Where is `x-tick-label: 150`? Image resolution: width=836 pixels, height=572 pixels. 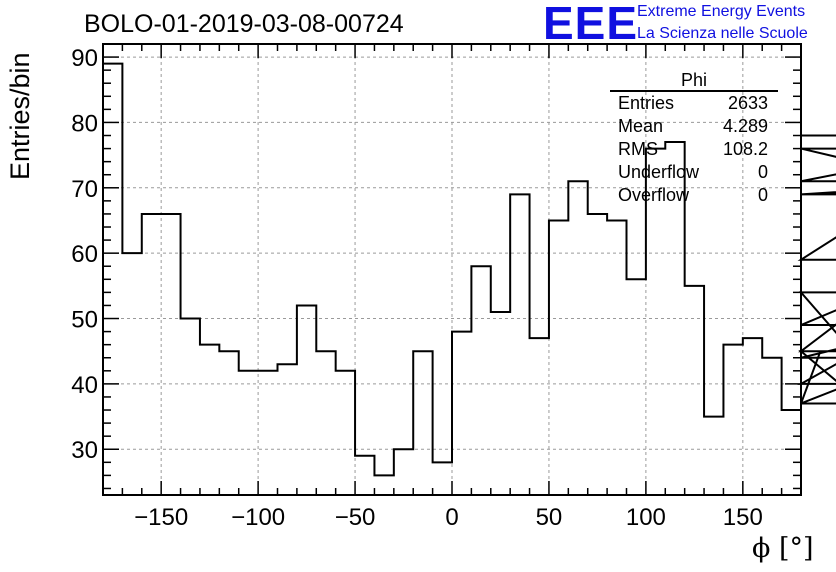
x-tick-label: 150 is located at coordinates (743, 517).